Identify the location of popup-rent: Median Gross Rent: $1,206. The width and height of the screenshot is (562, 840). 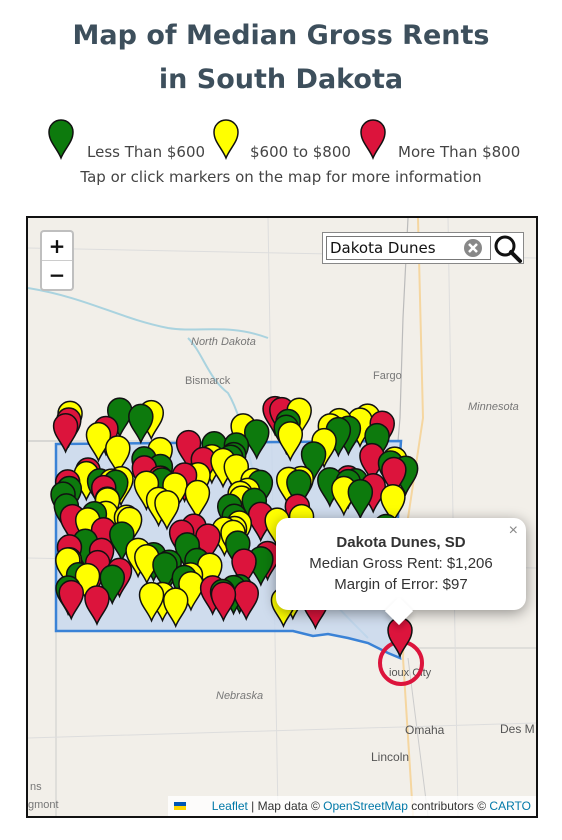
(401, 563).